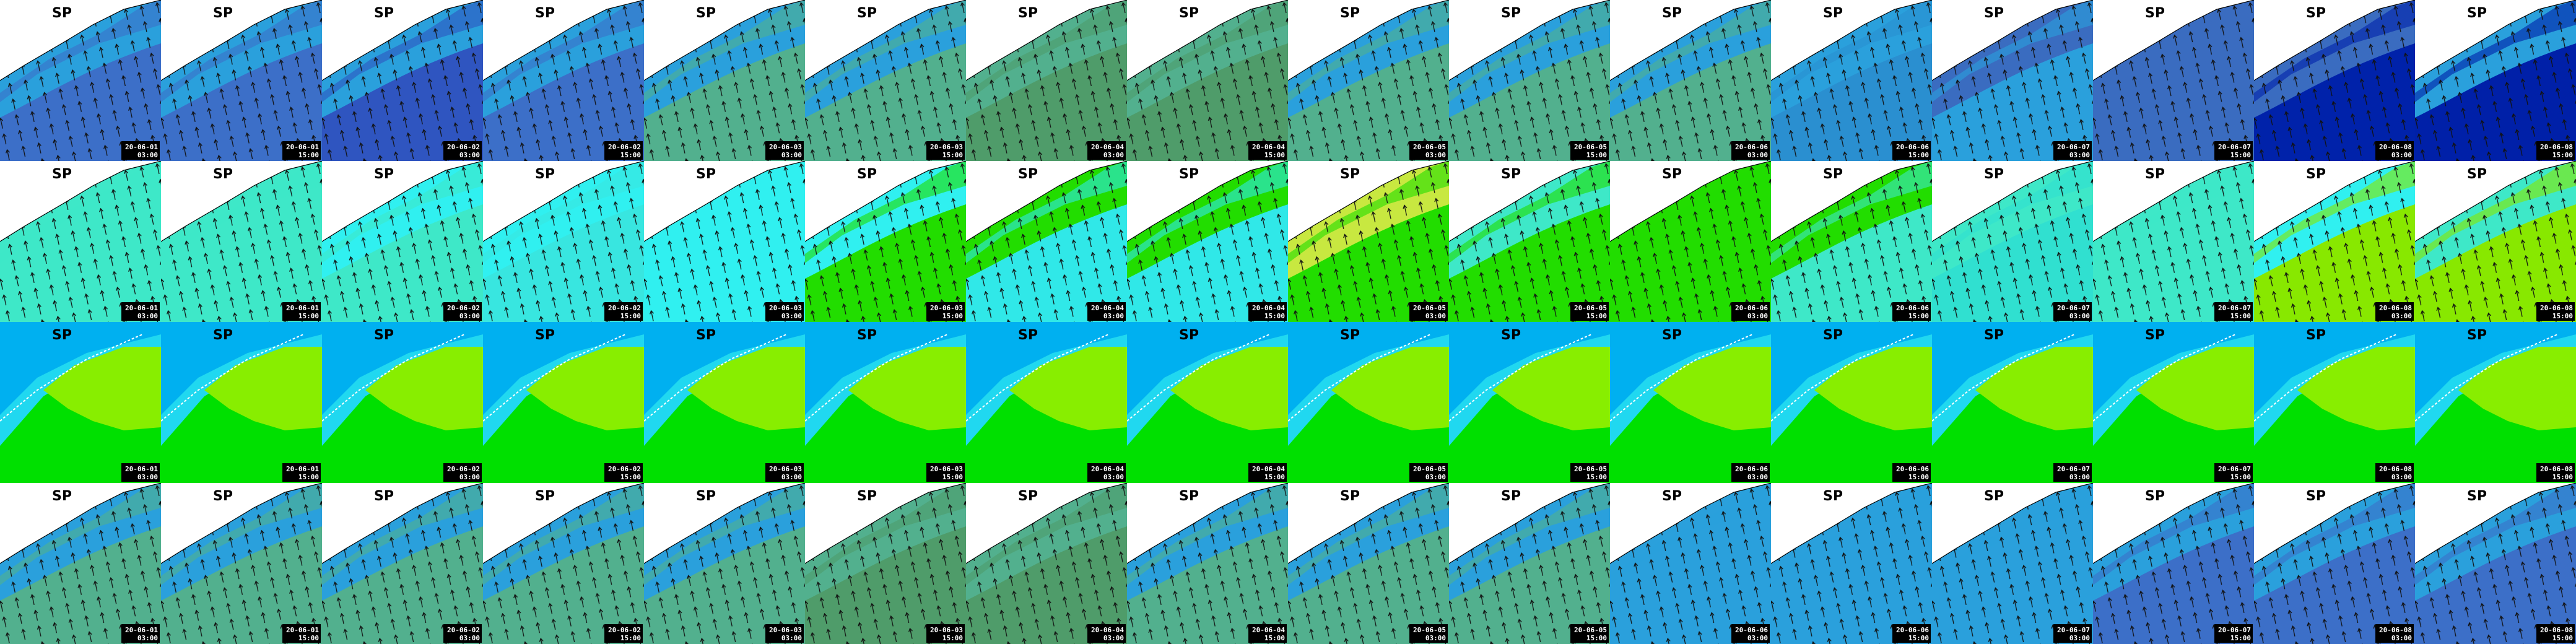 The width and height of the screenshot is (2576, 644). Describe the element at coordinates (463, 308) in the screenshot. I see `tile-date: 20-06-02` at that location.